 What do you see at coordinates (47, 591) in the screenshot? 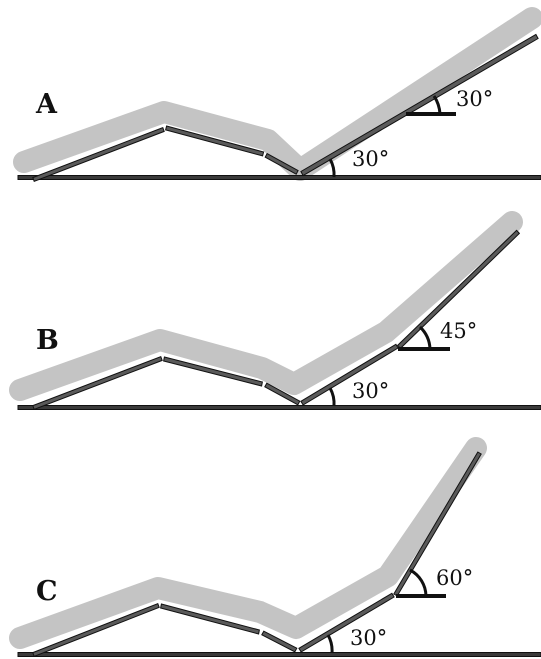
I see `panel-letter-c: C` at bounding box center [47, 591].